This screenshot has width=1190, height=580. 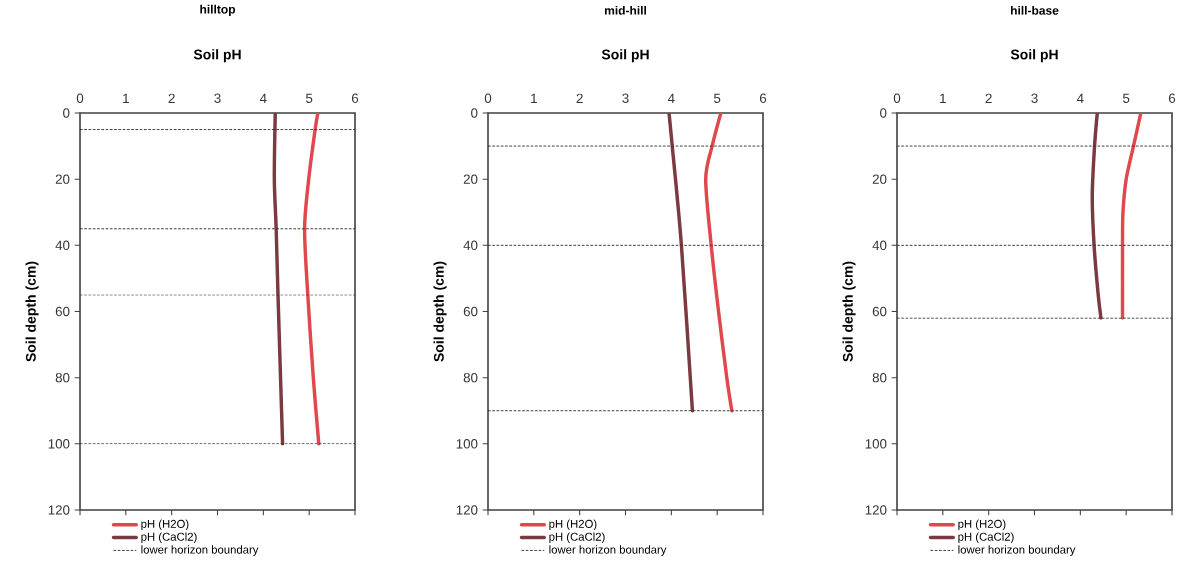 I want to click on chart-title: hilltop, so click(x=218, y=10).